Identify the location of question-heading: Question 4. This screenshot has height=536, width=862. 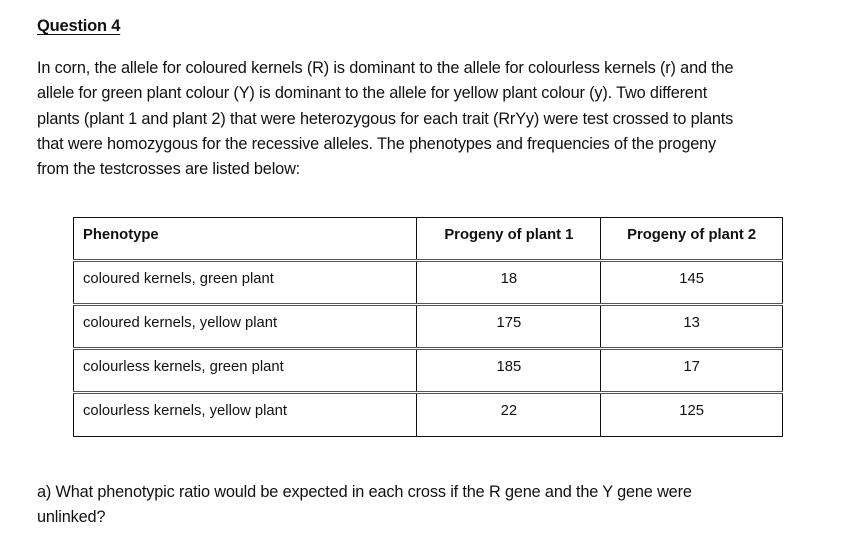
(79, 26).